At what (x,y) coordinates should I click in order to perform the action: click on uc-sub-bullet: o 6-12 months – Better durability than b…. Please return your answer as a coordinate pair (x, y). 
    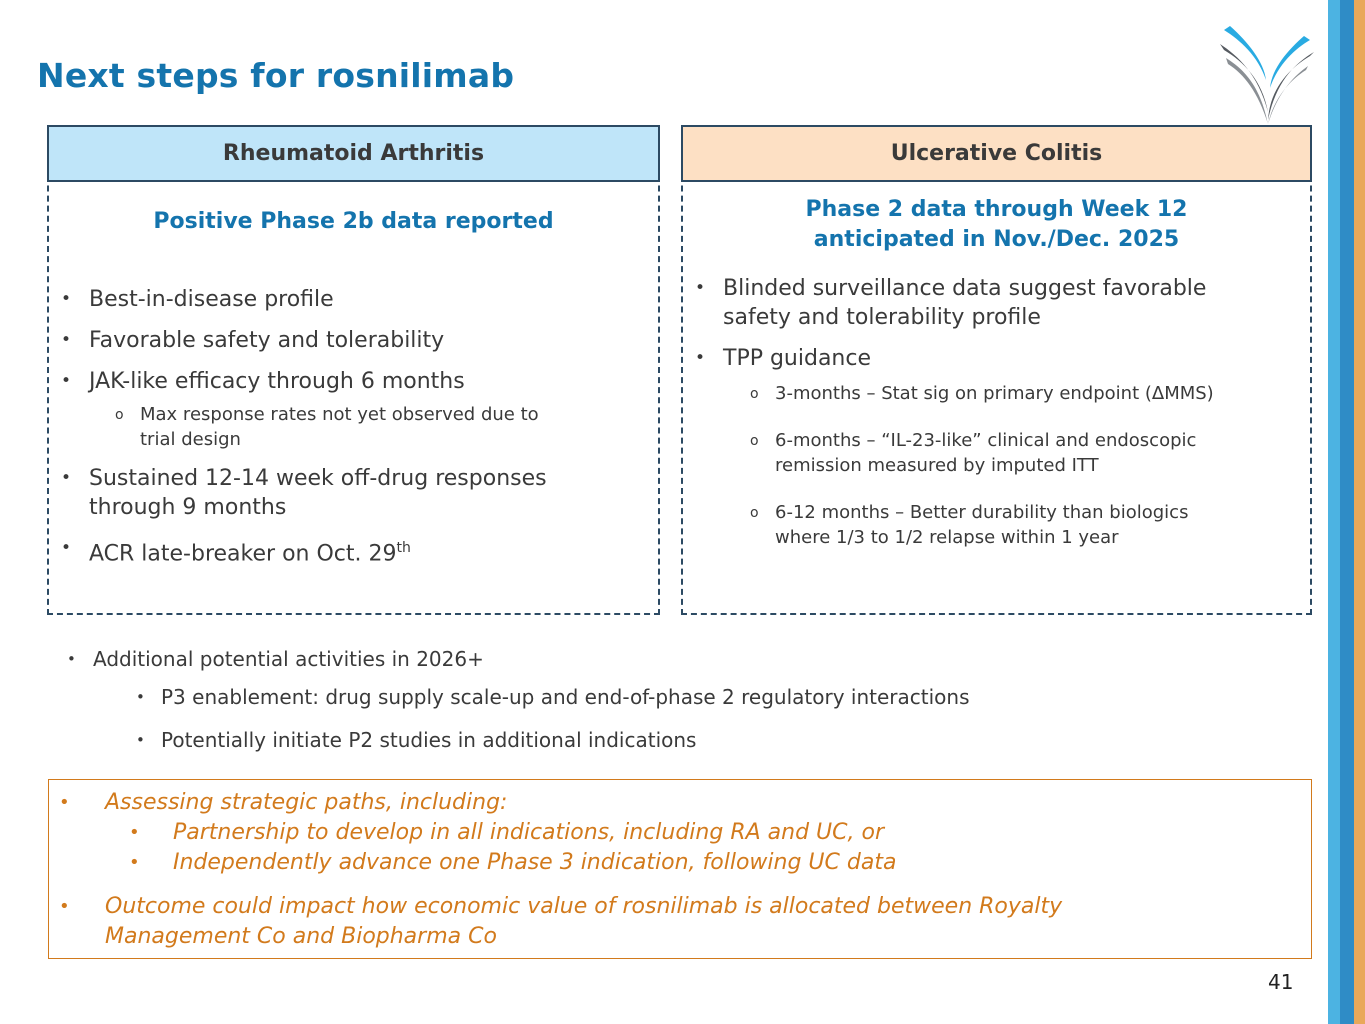
    Looking at the image, I should click on (995, 525).